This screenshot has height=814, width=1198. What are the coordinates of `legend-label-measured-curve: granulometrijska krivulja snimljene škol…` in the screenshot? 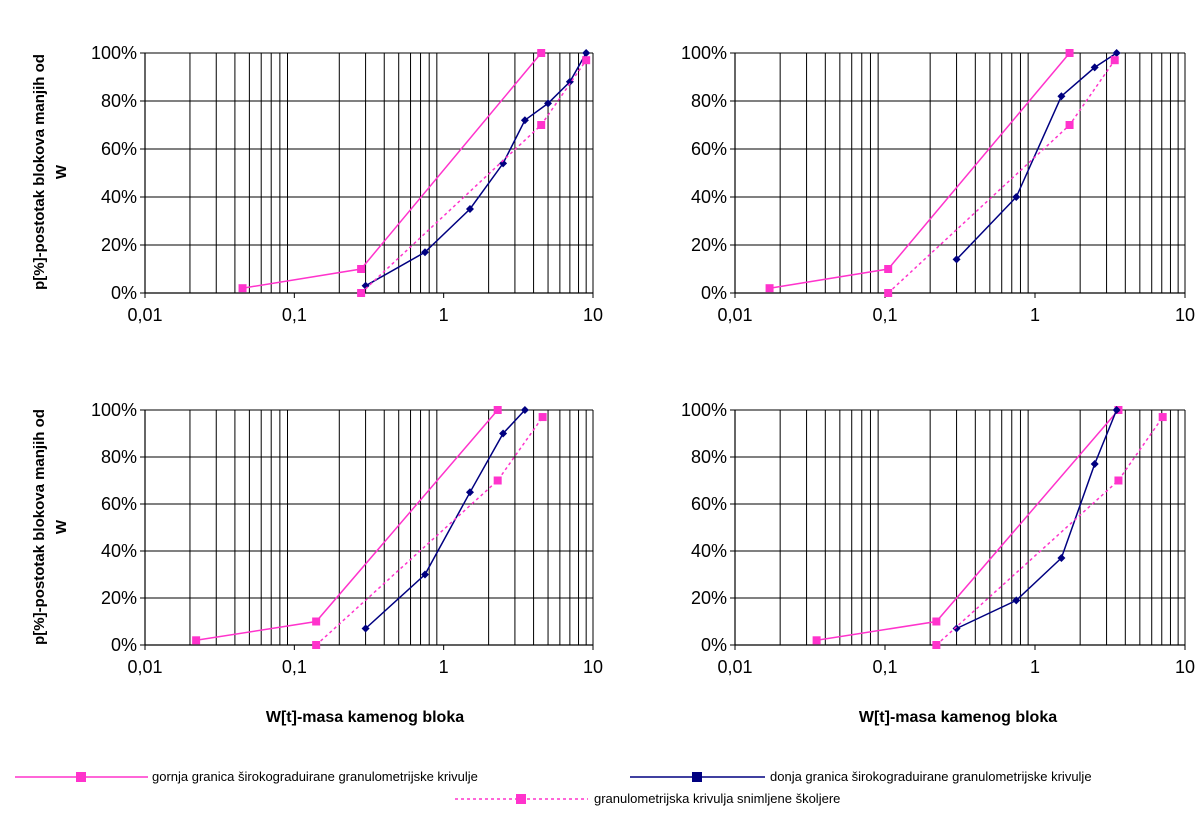 It's located at (717, 798).